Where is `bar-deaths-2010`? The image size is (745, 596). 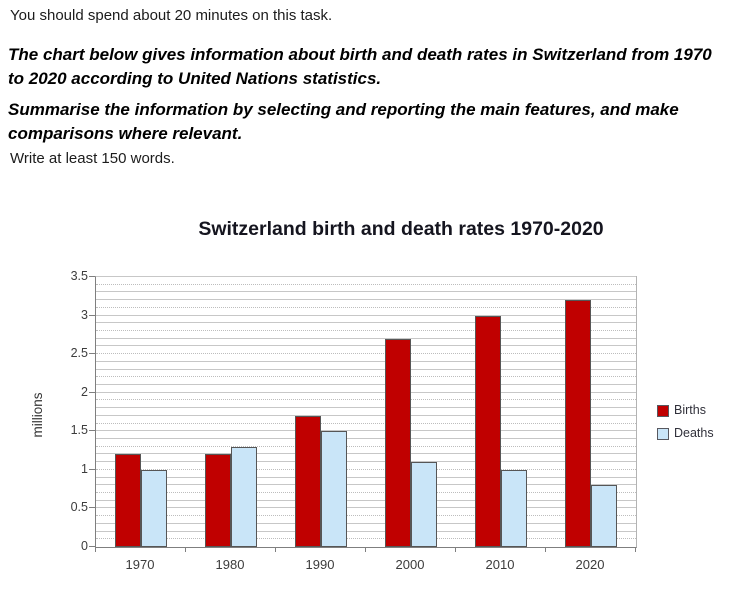 bar-deaths-2010 is located at coordinates (514, 508).